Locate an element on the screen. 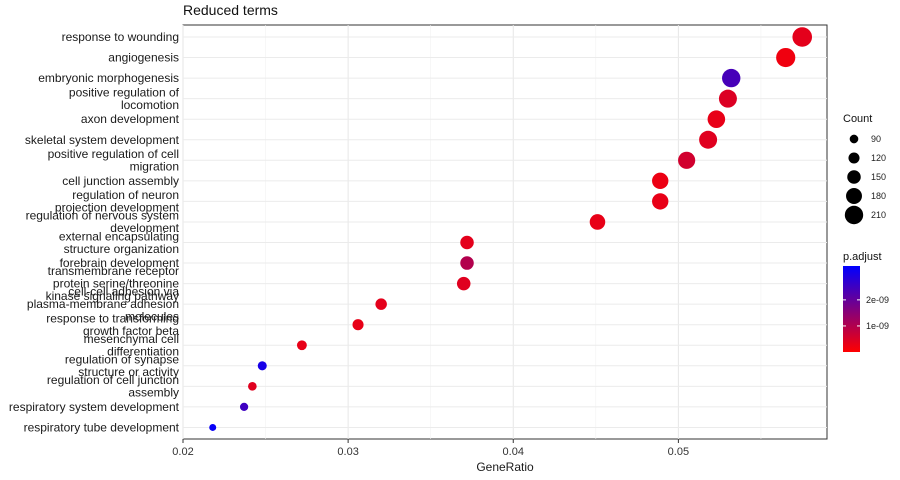 This screenshot has width=900, height=480. term-label: positive regulation of locomotion is located at coordinates (124, 98).